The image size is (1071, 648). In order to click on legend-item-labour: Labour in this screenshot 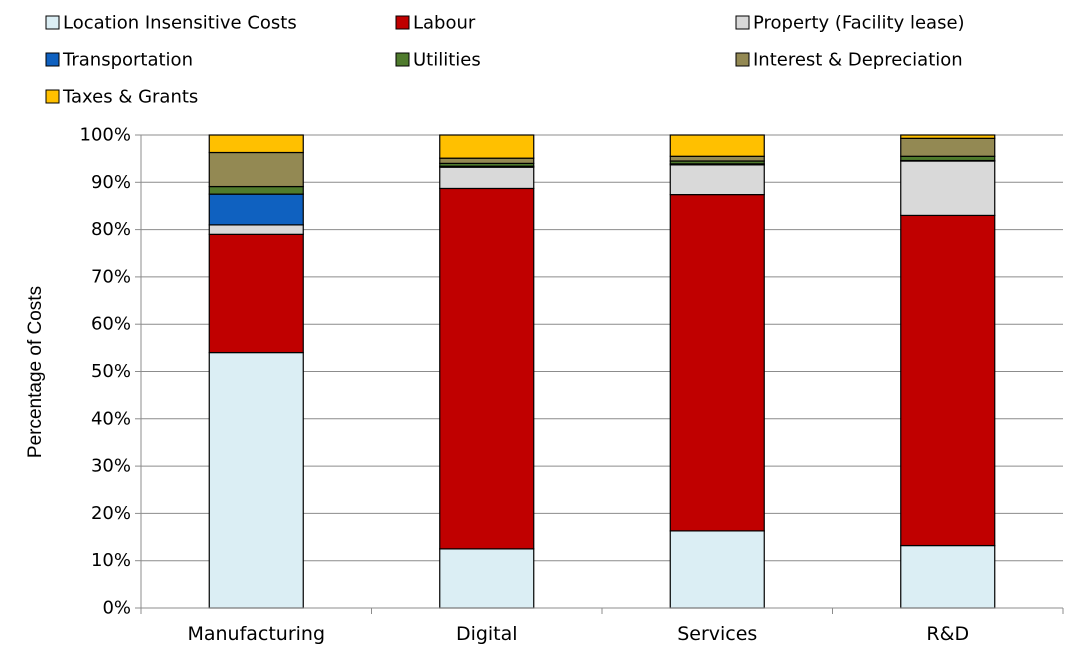, I will do `click(435, 23)`.